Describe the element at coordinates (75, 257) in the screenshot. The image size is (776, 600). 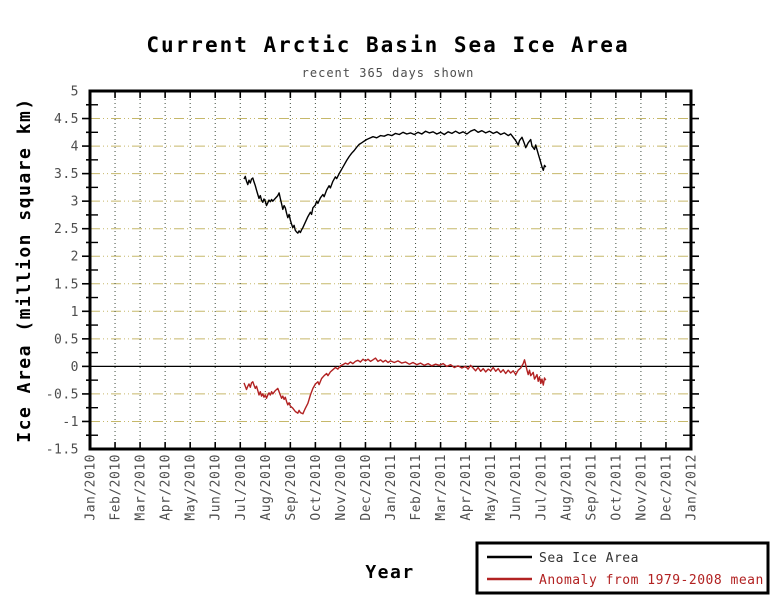
I see `y-tick-label: 2` at that location.